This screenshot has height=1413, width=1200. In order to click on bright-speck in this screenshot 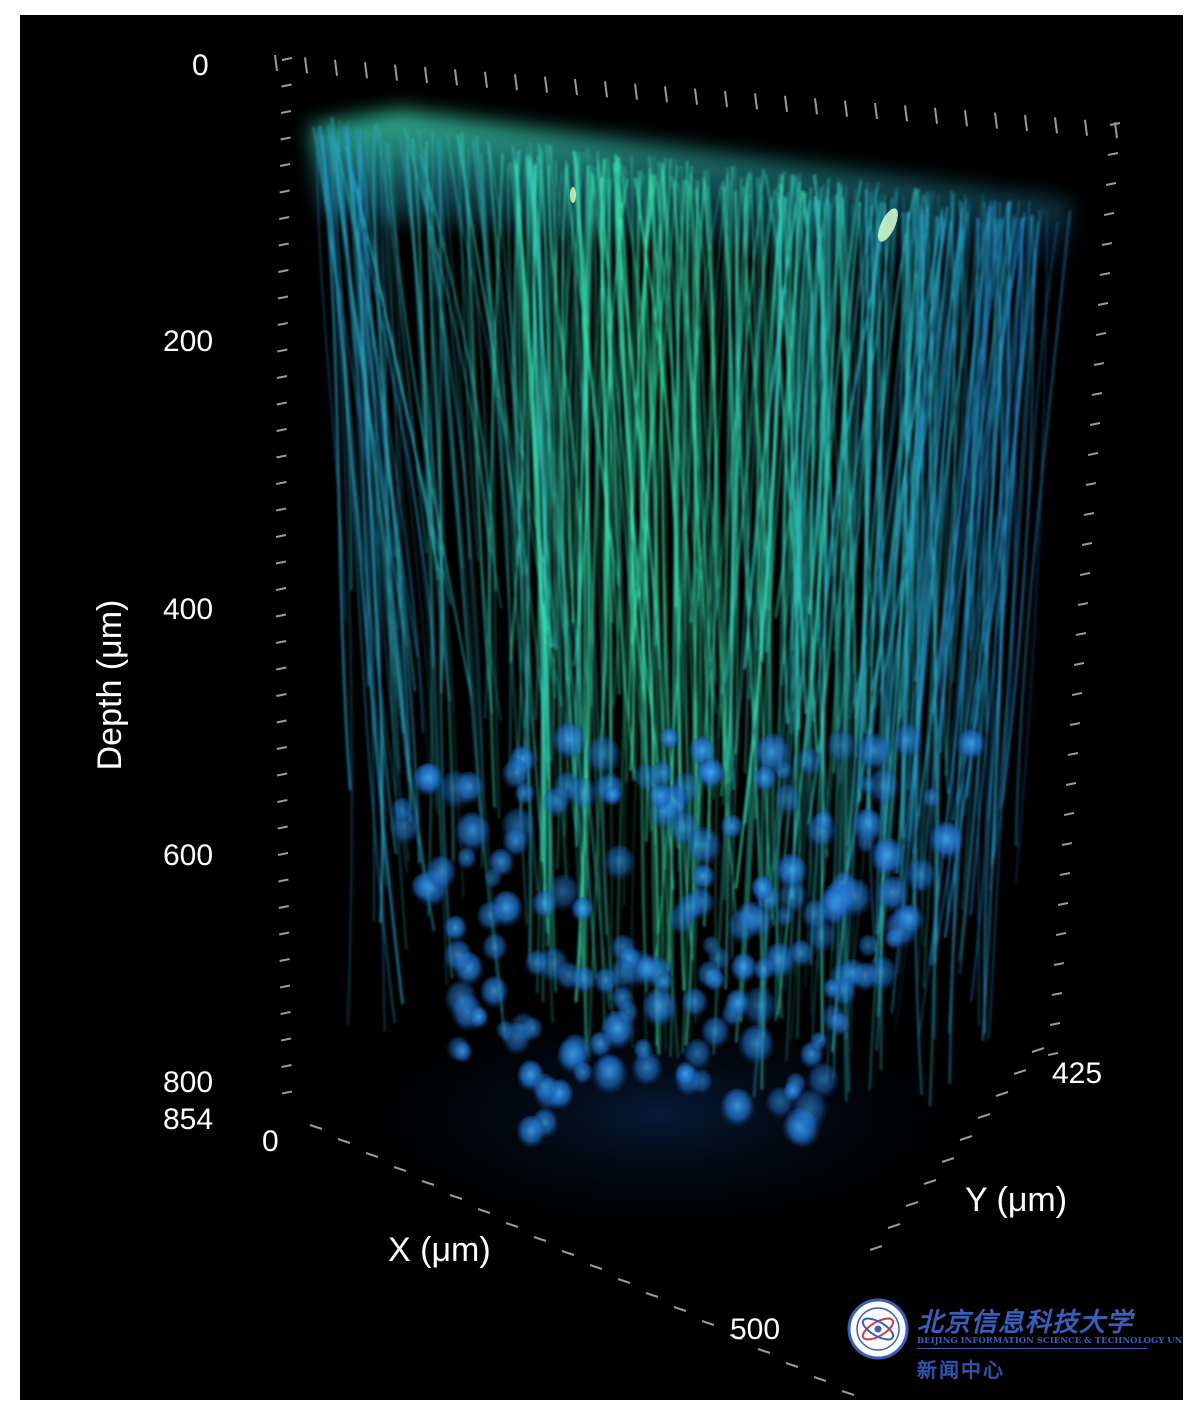, I will do `click(888, 225)`.